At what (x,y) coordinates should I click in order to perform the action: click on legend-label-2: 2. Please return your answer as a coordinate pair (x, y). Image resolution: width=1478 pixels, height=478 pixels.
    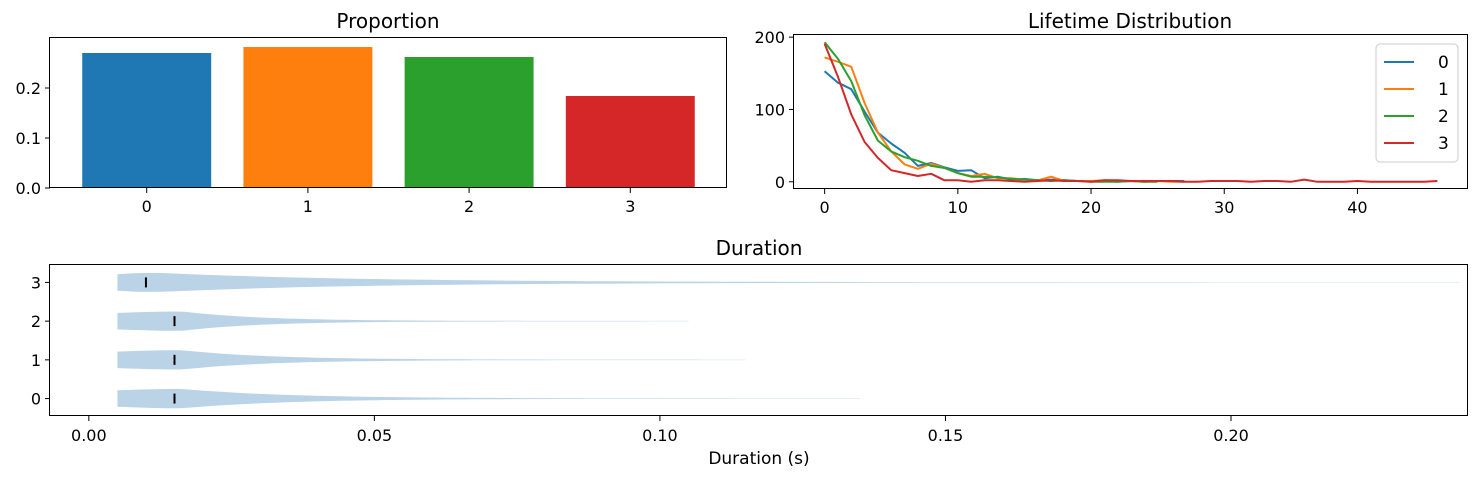
    Looking at the image, I should click on (1443, 117).